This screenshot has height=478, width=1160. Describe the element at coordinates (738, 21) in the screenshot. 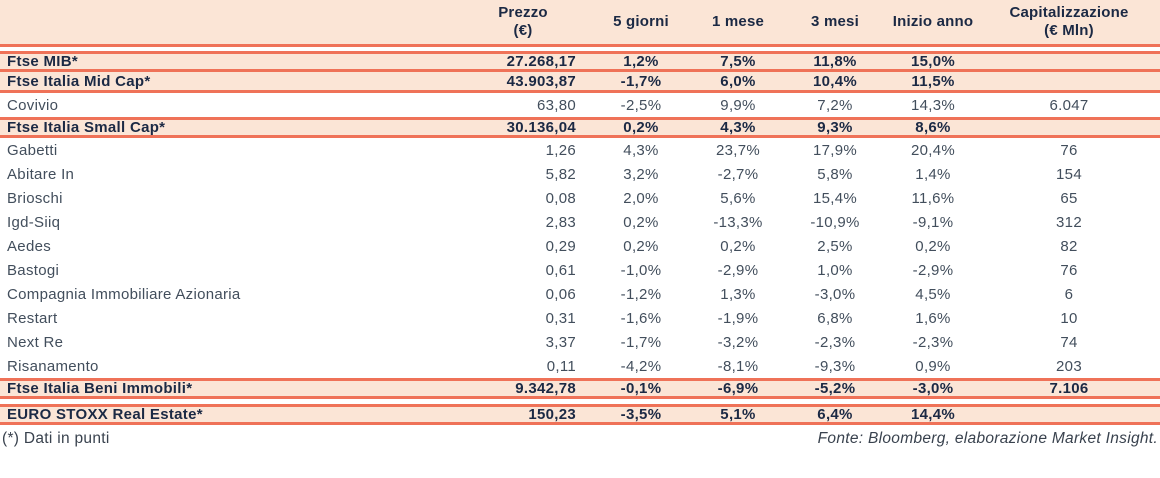

I see `column-header: 1 mese` at that location.